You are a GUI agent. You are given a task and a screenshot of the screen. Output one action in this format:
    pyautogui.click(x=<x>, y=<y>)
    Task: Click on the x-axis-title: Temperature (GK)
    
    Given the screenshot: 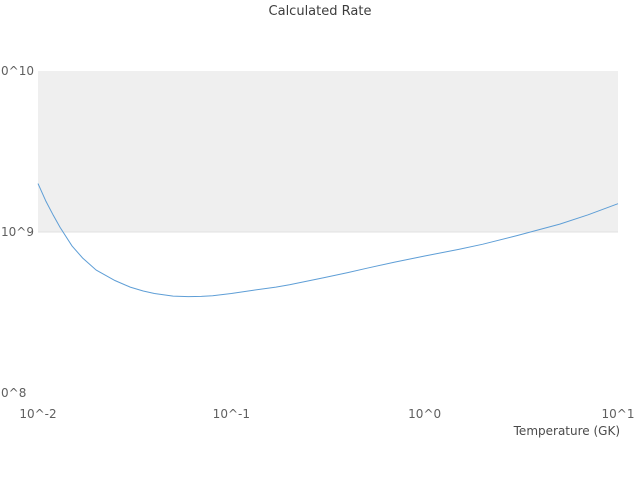 What is the action you would take?
    pyautogui.click(x=566, y=431)
    